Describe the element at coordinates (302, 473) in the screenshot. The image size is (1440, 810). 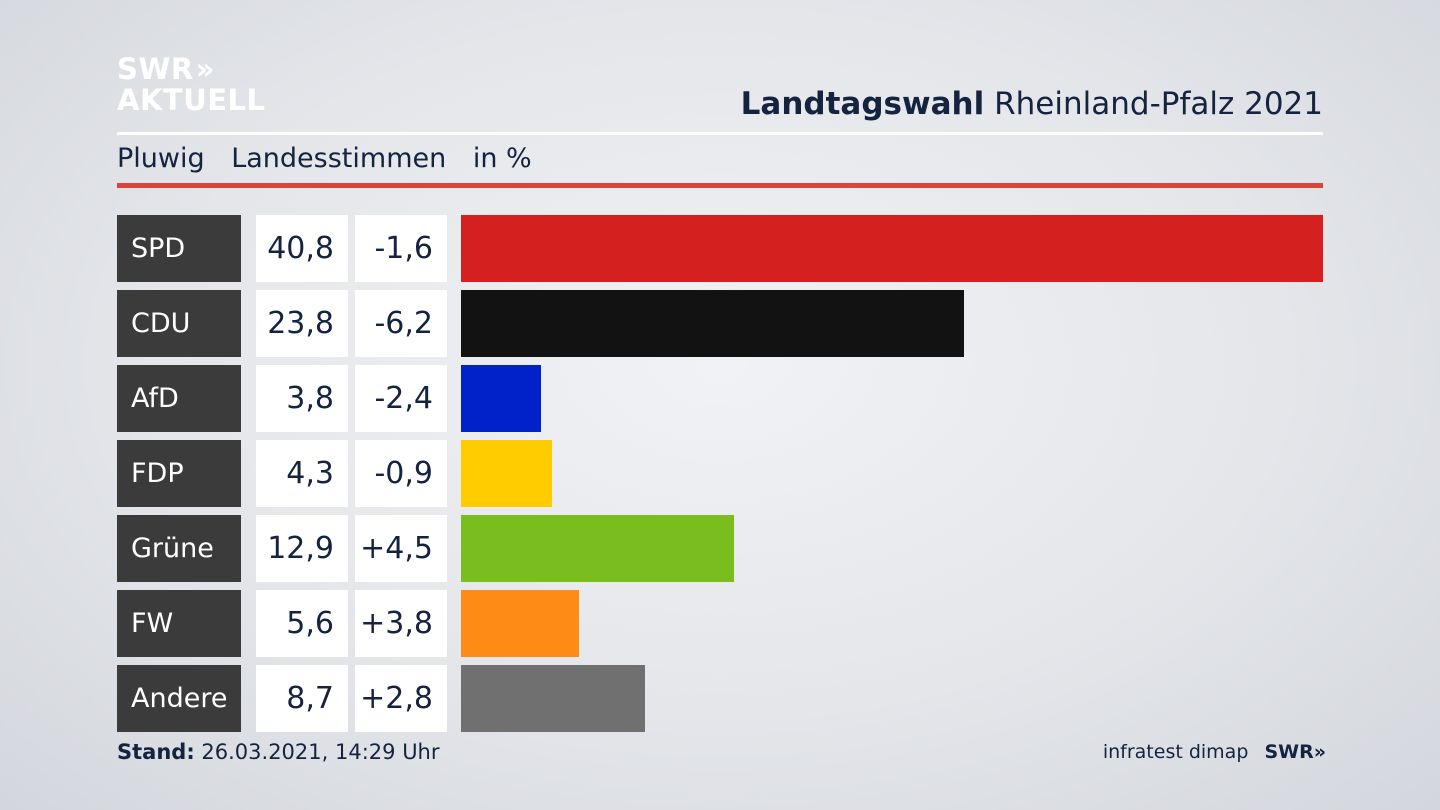
I see `value-label: 4,3` at that location.